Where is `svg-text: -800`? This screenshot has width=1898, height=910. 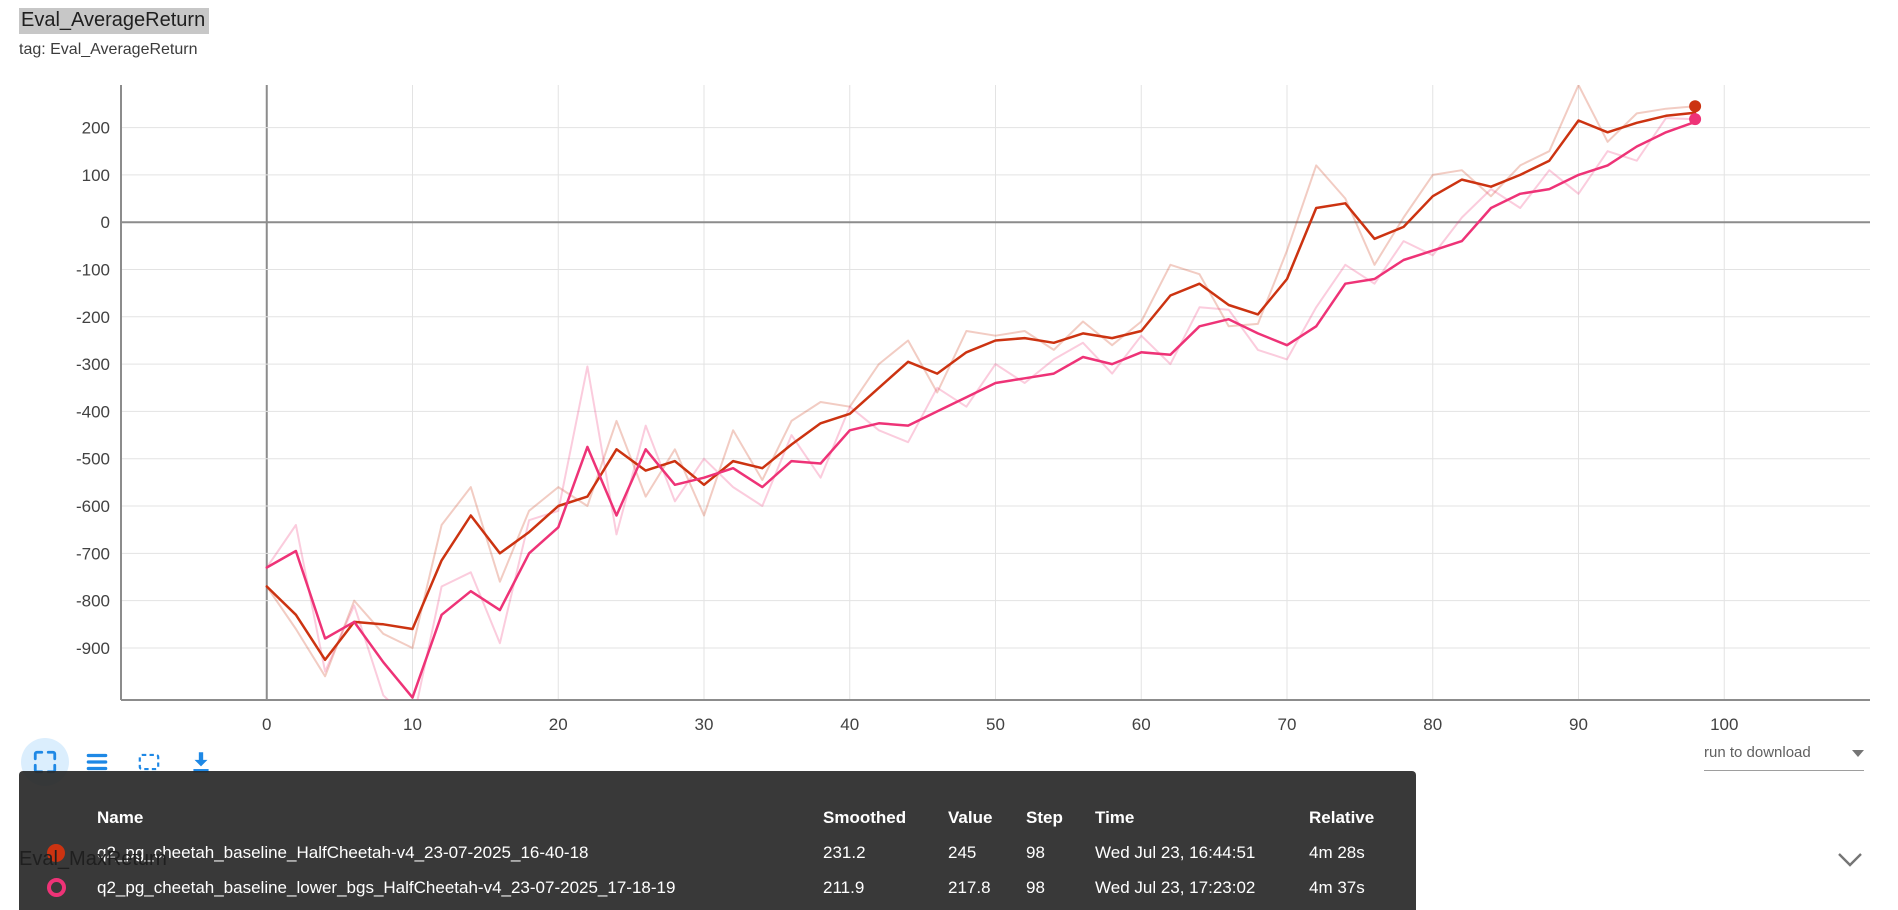 svg-text: -800 is located at coordinates (93, 601).